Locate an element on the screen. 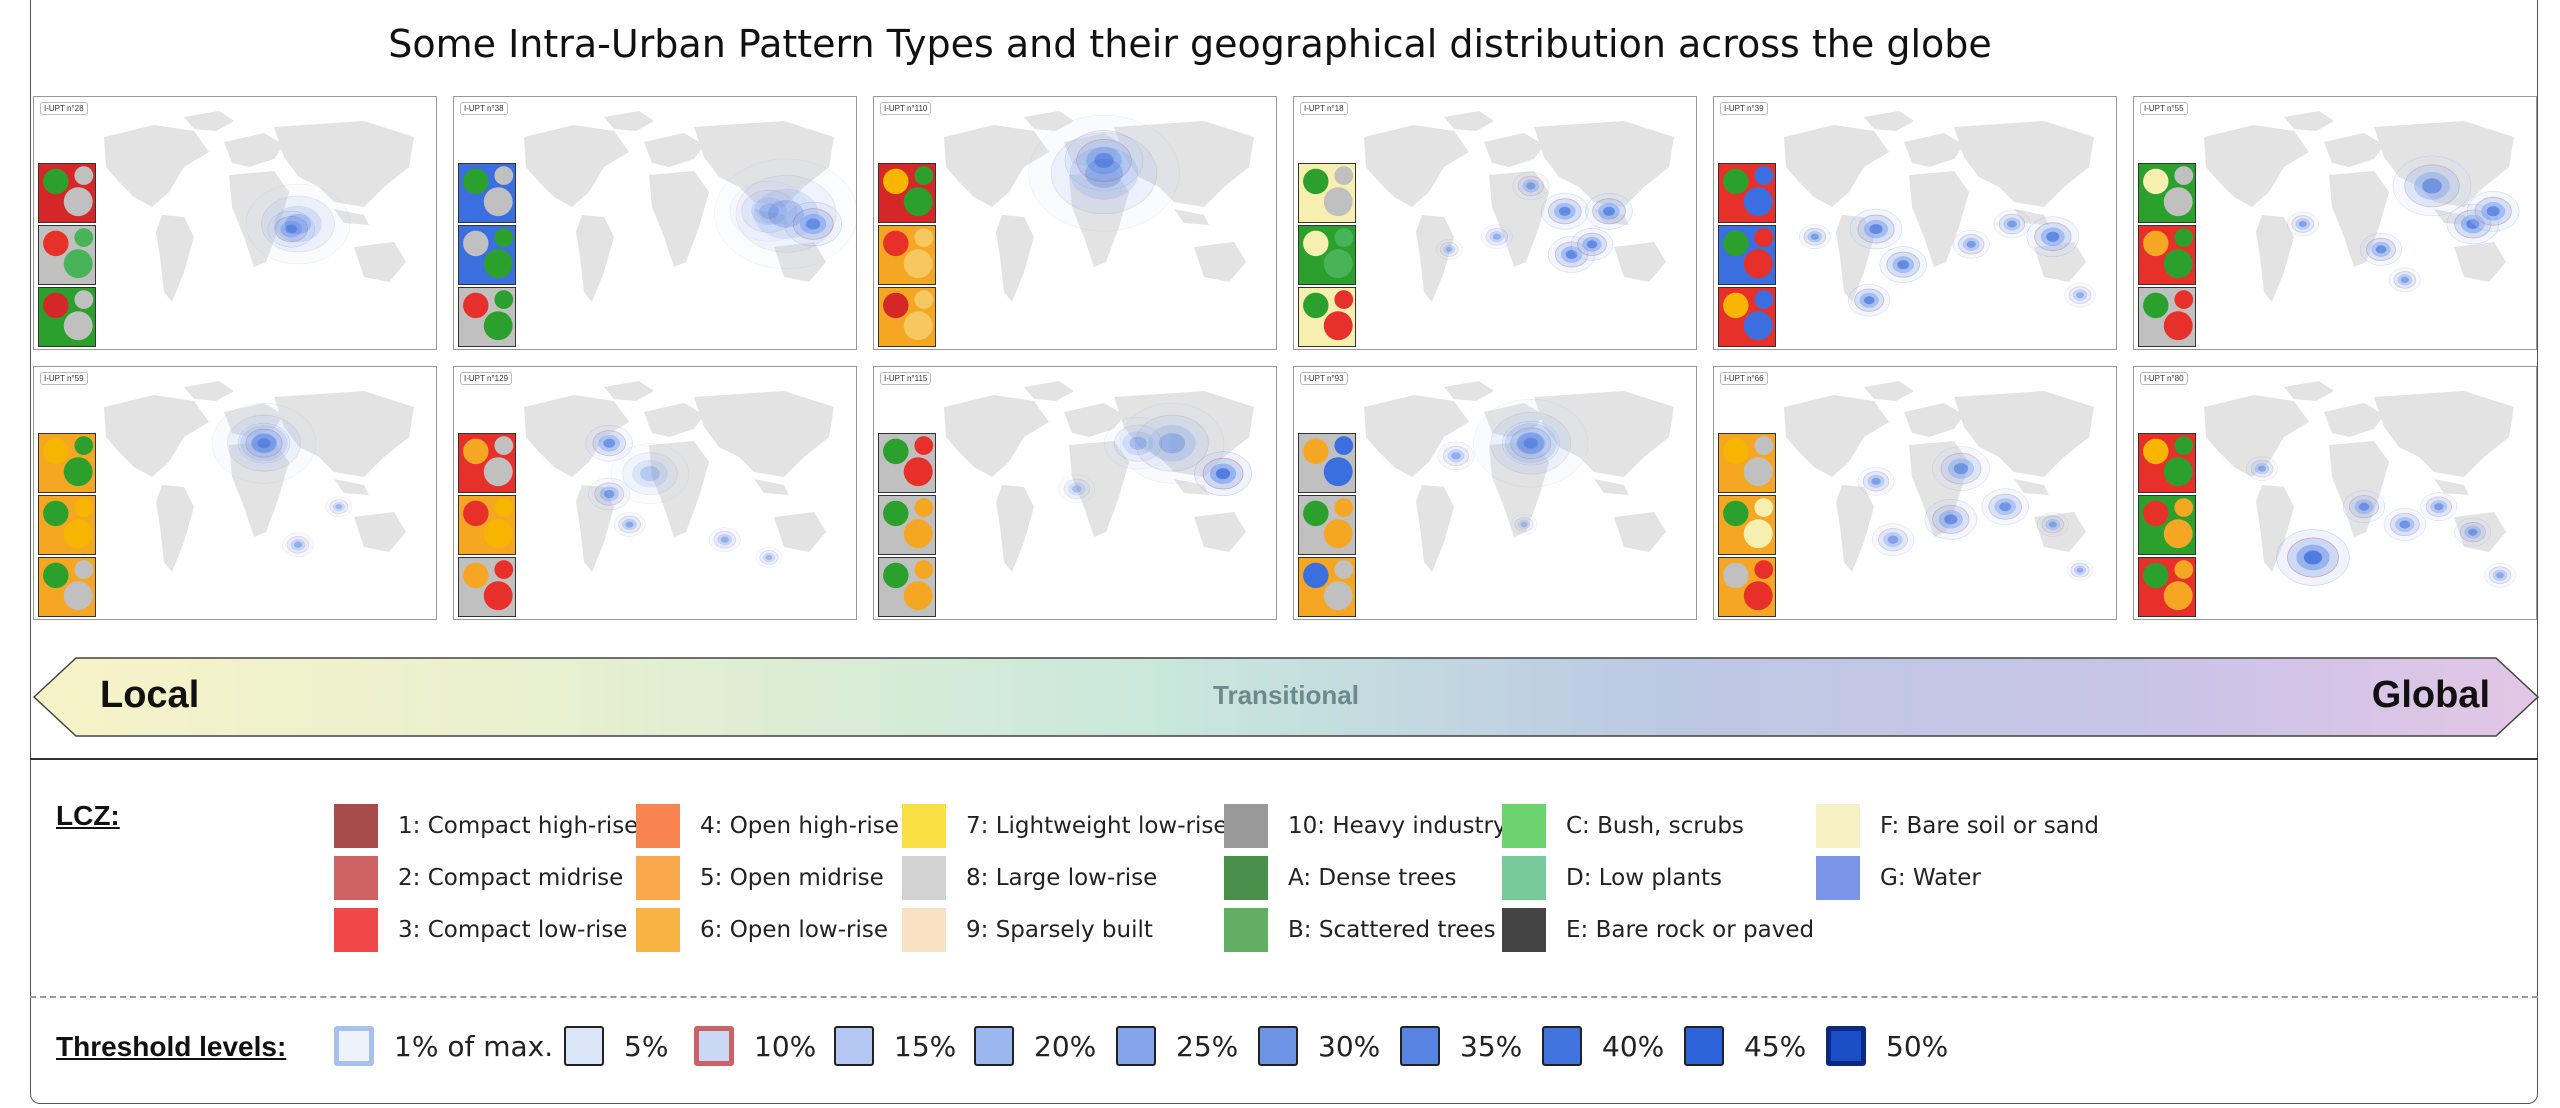 This screenshot has height=1108, width=2560. lcz-label: A: Dense trees is located at coordinates (1372, 878).